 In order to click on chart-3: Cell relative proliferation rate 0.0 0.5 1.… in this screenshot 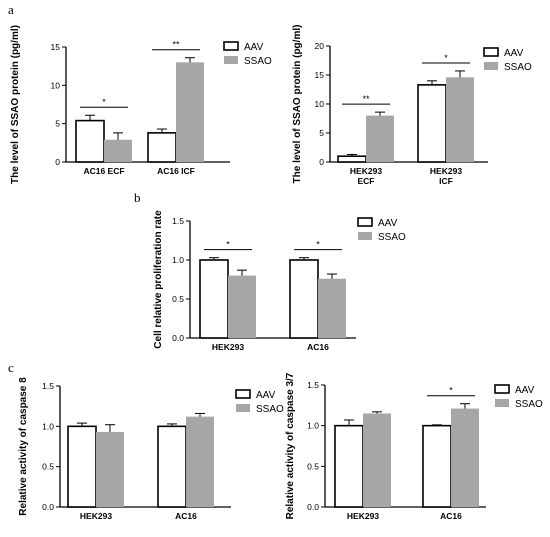, I will do `click(279, 281)`.